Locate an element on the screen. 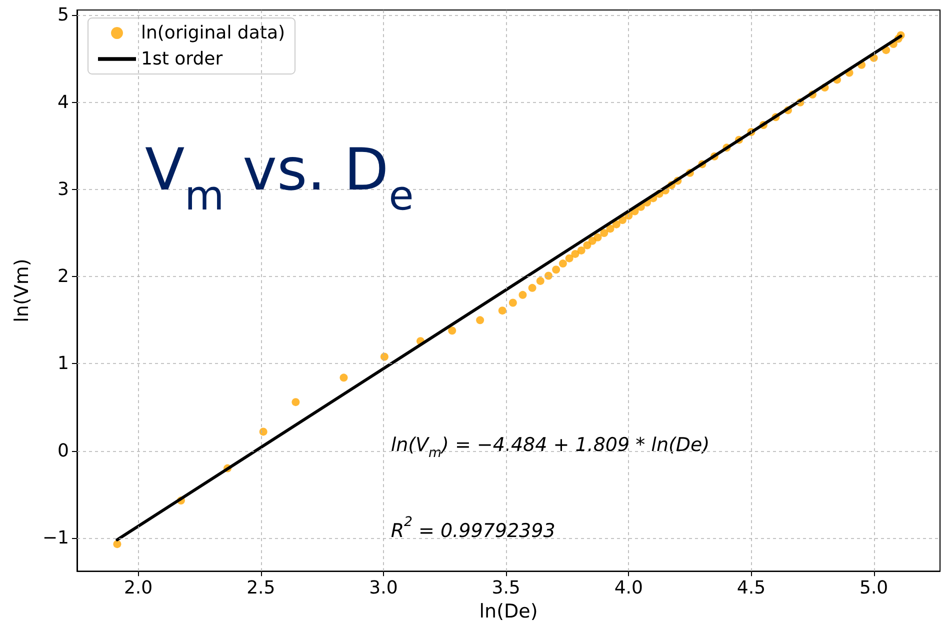  x-tick-label: 2.0 is located at coordinates (138, 588).